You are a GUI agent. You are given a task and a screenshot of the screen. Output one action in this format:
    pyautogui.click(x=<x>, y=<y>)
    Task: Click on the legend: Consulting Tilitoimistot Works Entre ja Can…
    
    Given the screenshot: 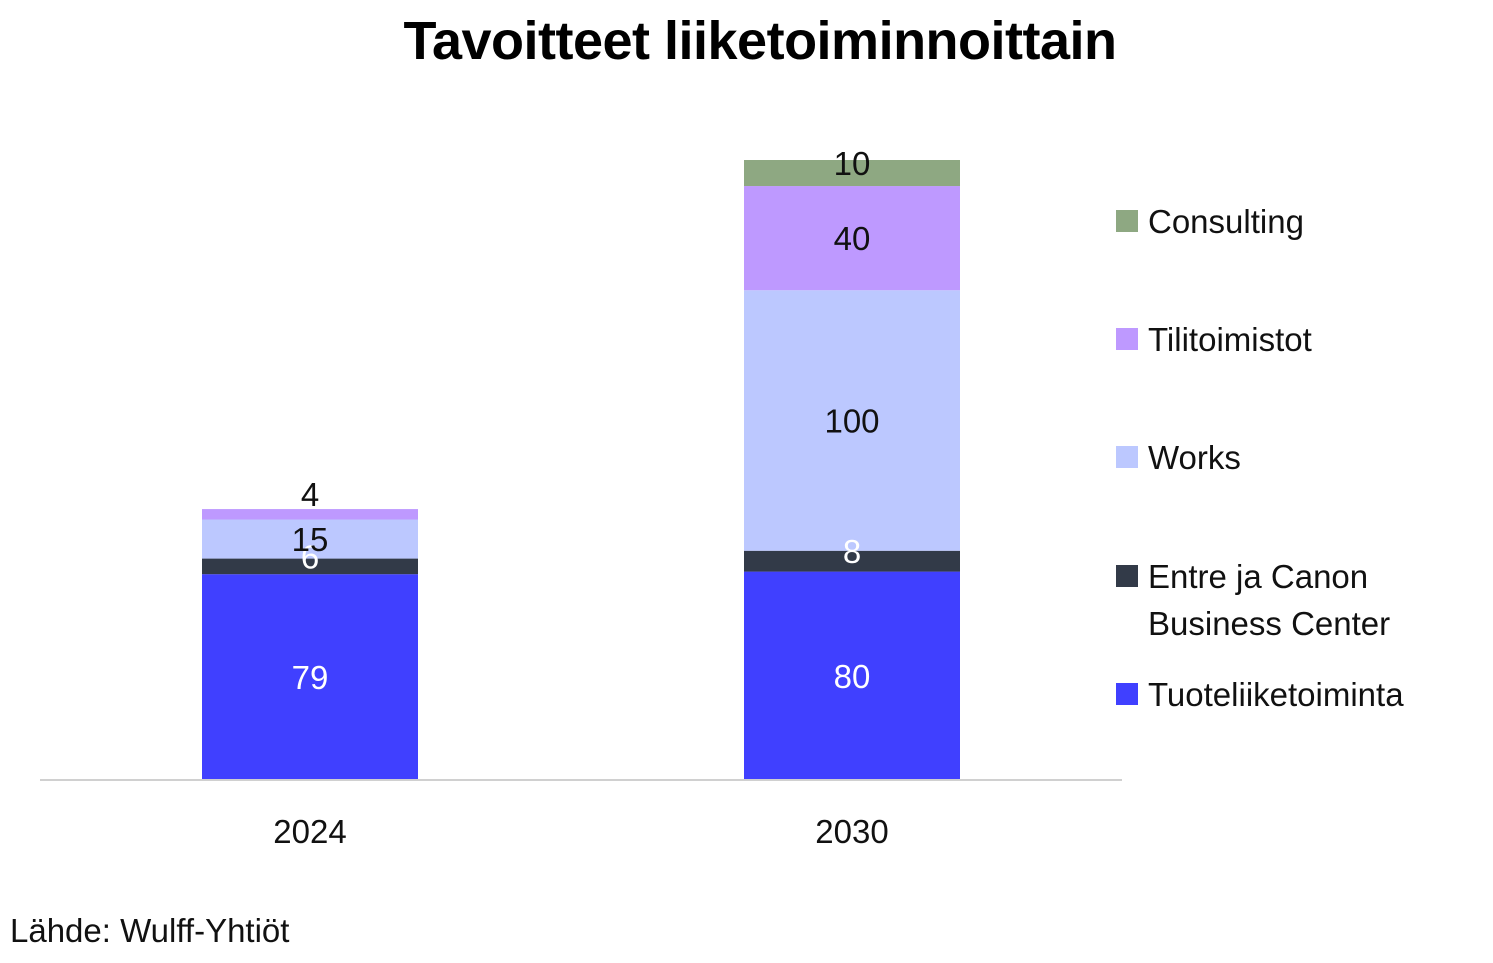 What is the action you would take?
    pyautogui.click(x=1260, y=458)
    